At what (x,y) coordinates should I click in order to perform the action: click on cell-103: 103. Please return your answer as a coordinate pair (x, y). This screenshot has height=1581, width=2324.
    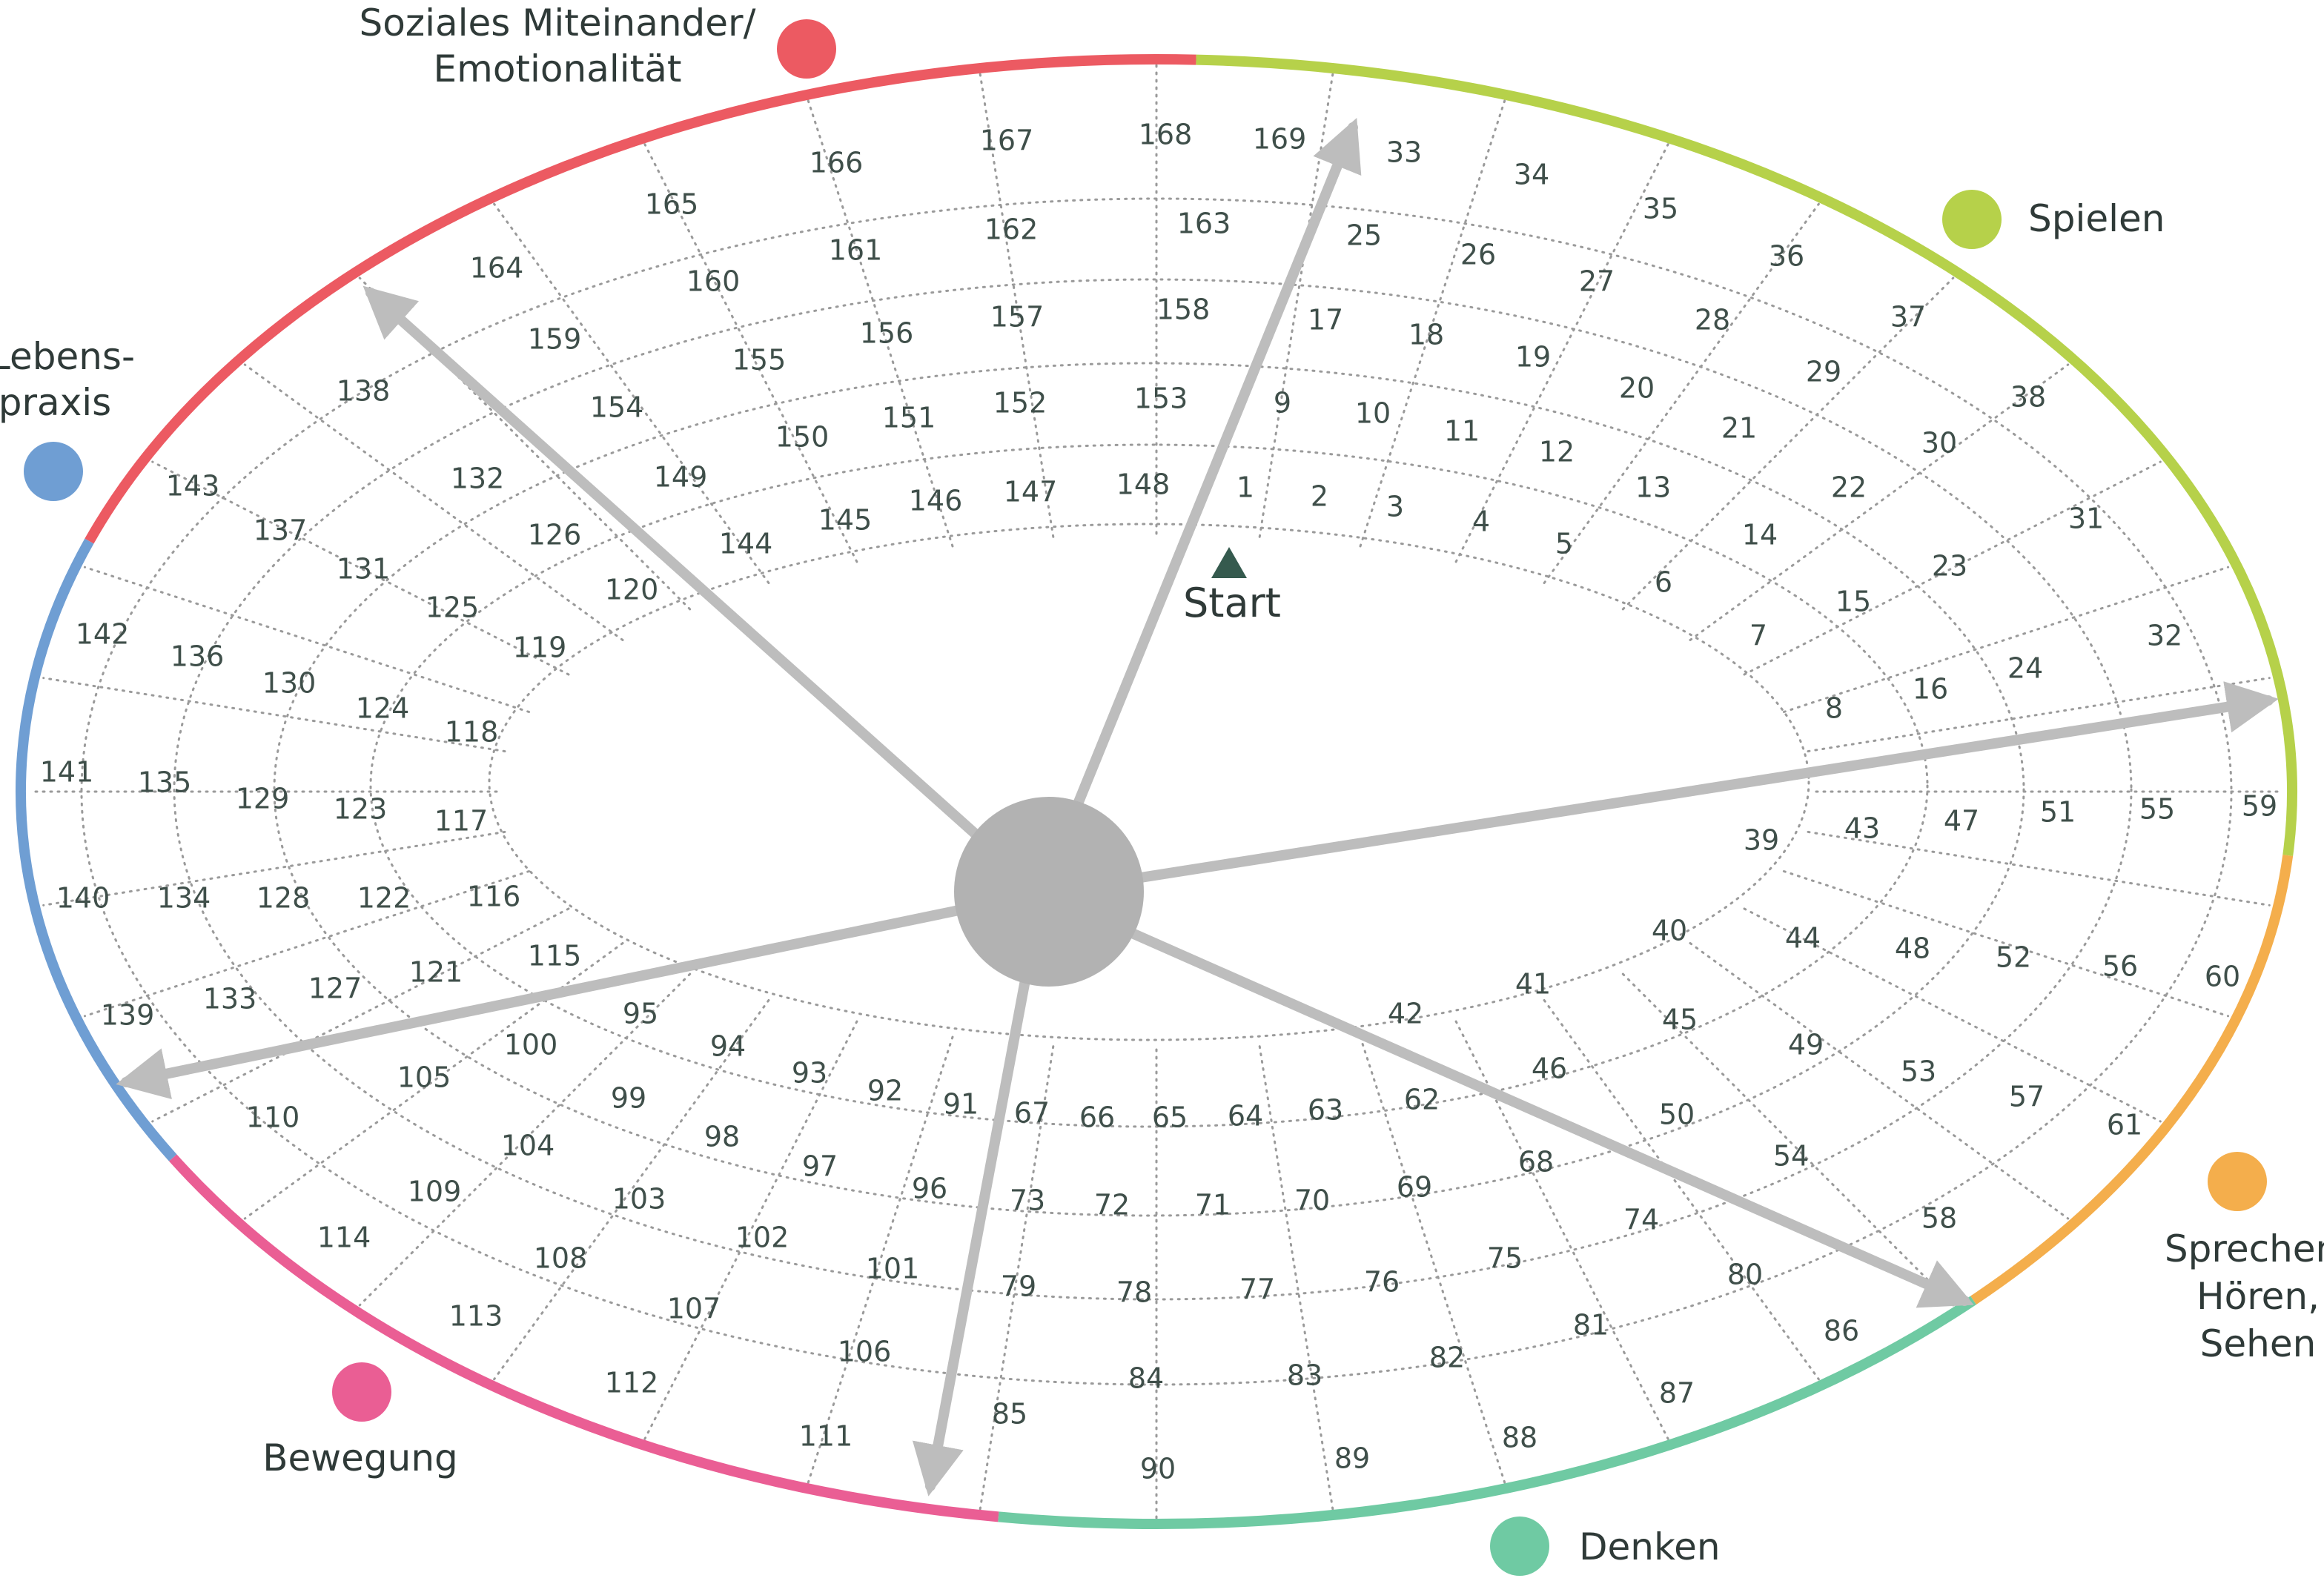
    Looking at the image, I should click on (639, 1199).